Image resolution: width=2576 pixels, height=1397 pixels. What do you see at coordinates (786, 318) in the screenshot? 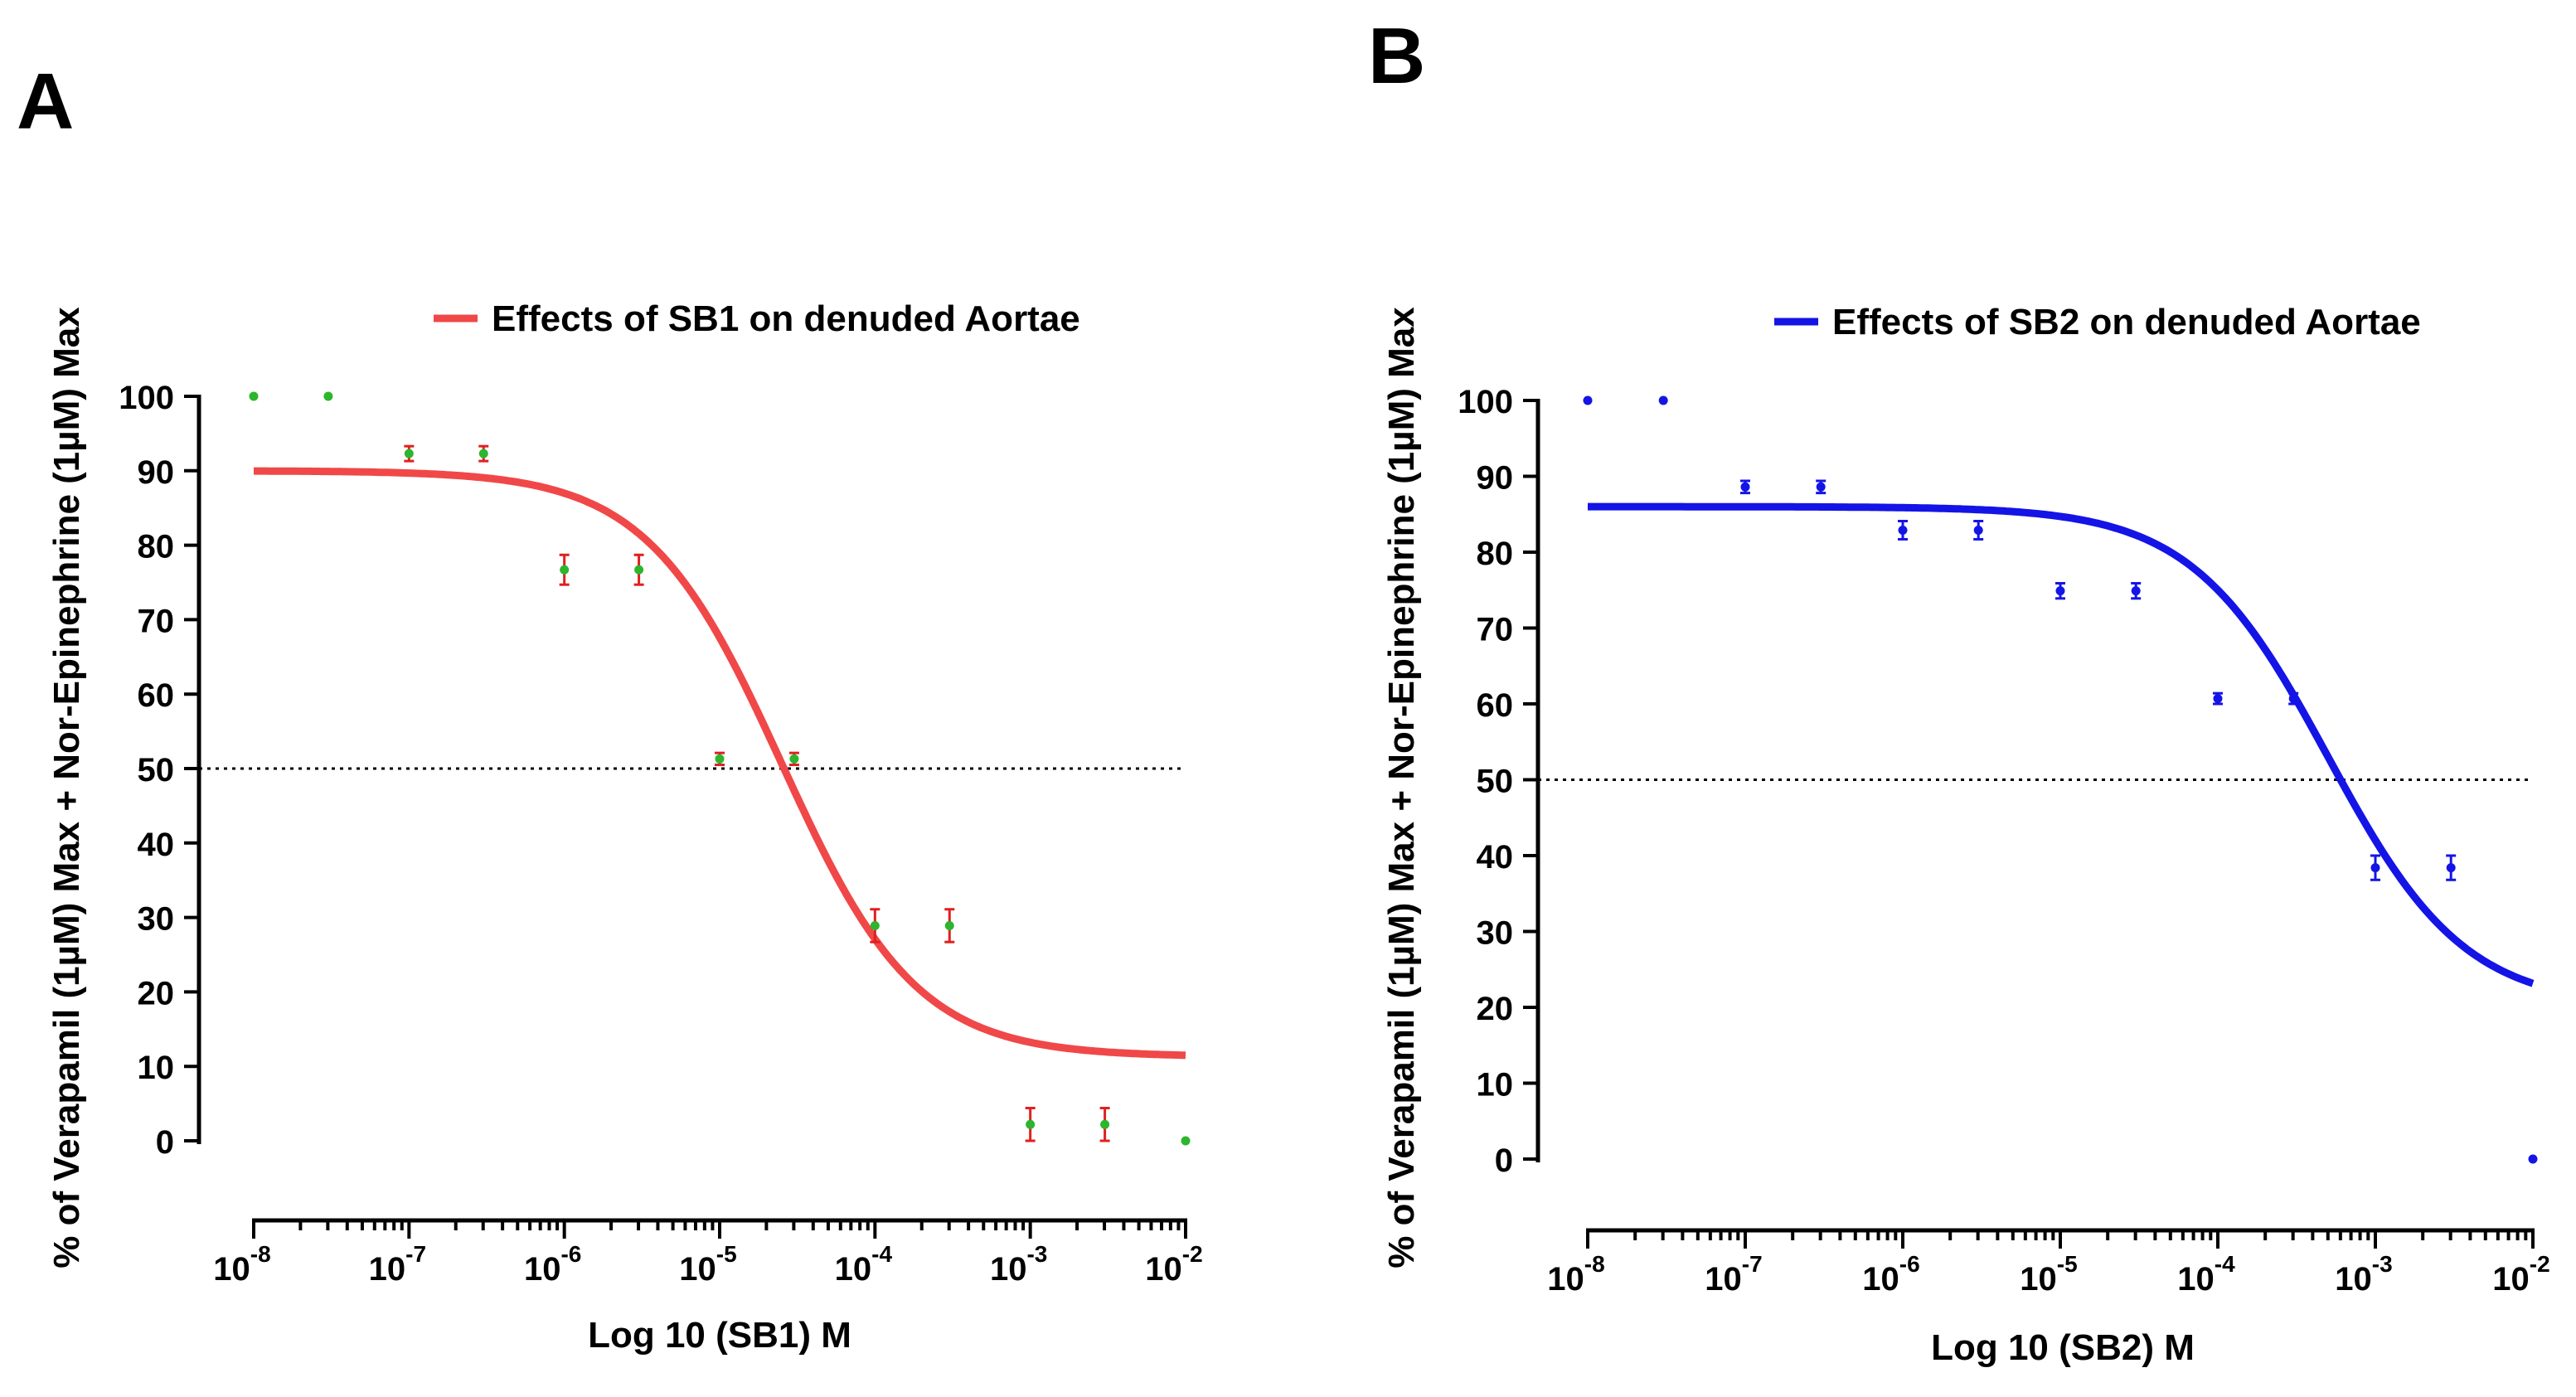
I see `legend-label: Effects of SB1 on denuded Aortae` at bounding box center [786, 318].